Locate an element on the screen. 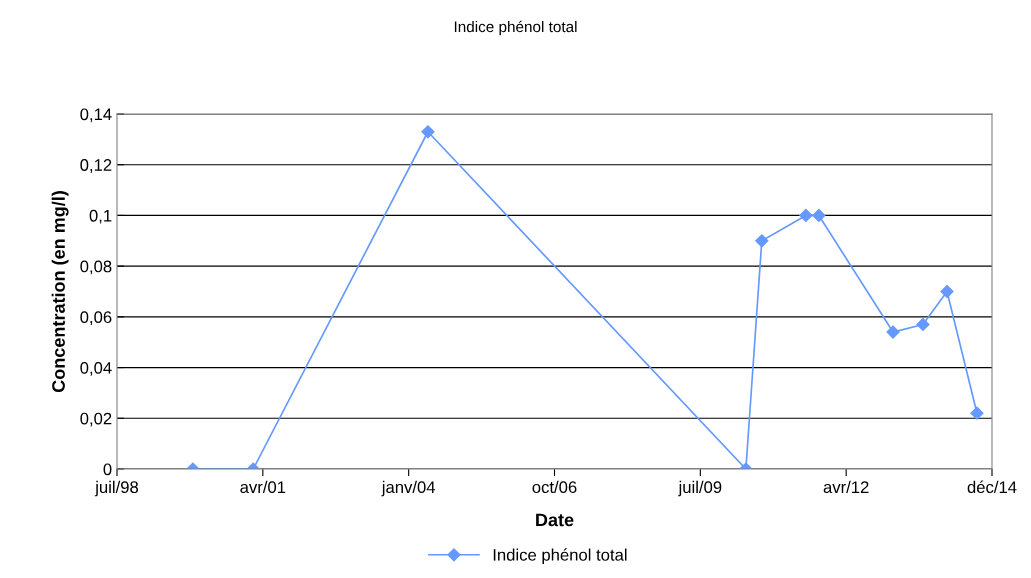  y-tick-label: 0,08 is located at coordinates (96, 267).